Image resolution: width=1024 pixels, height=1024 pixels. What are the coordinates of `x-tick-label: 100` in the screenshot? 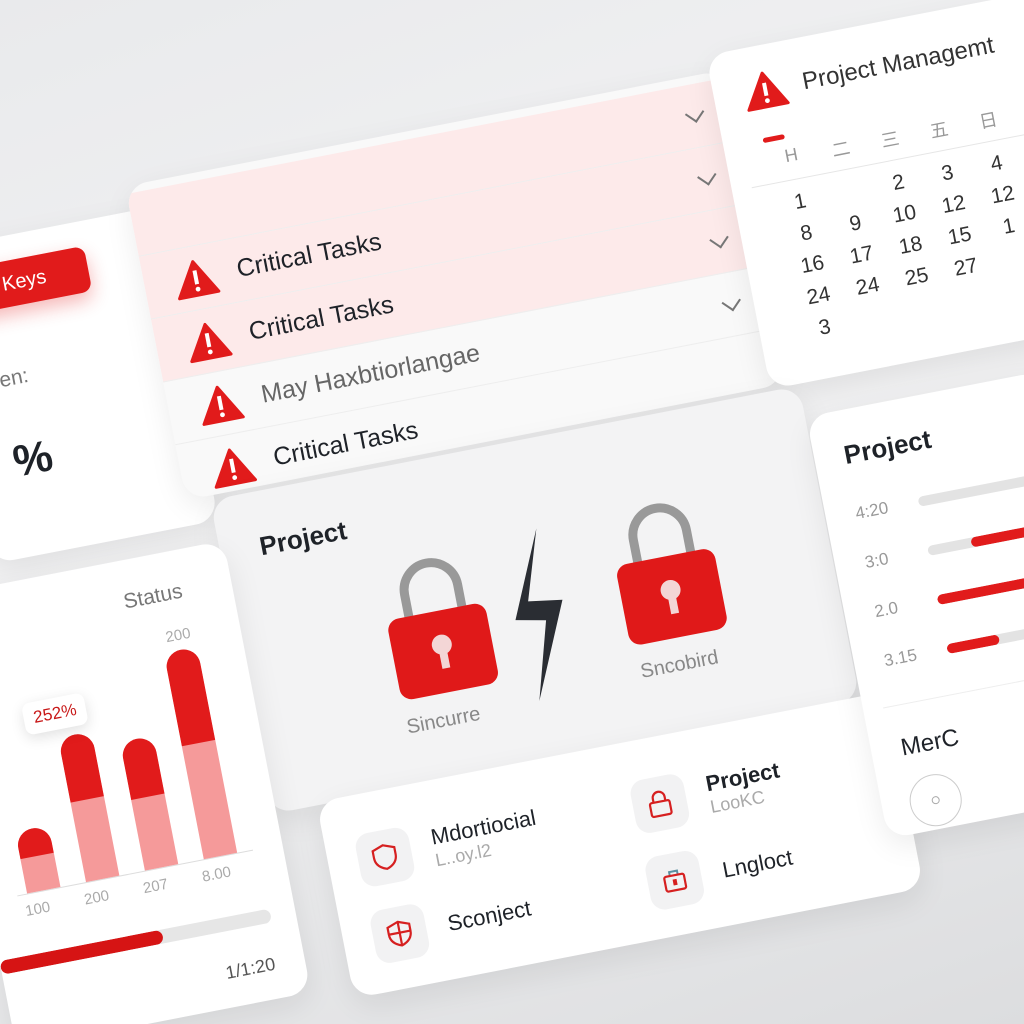 It's located at (37, 909).